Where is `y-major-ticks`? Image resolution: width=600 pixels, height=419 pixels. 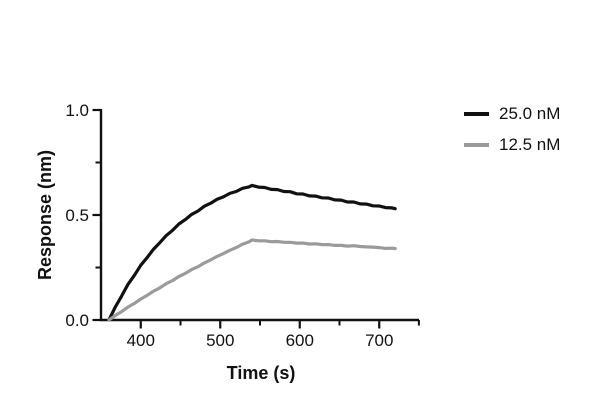 y-major-ticks is located at coordinates (96, 215).